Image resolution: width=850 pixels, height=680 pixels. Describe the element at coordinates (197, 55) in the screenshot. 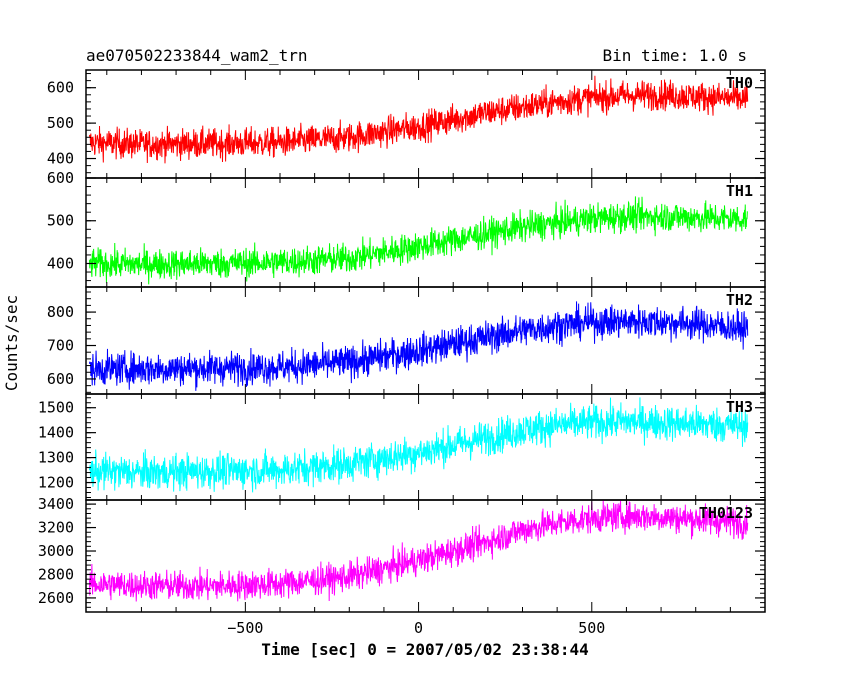

I see `chart-title: ae070502233844_wam2_trn` at that location.